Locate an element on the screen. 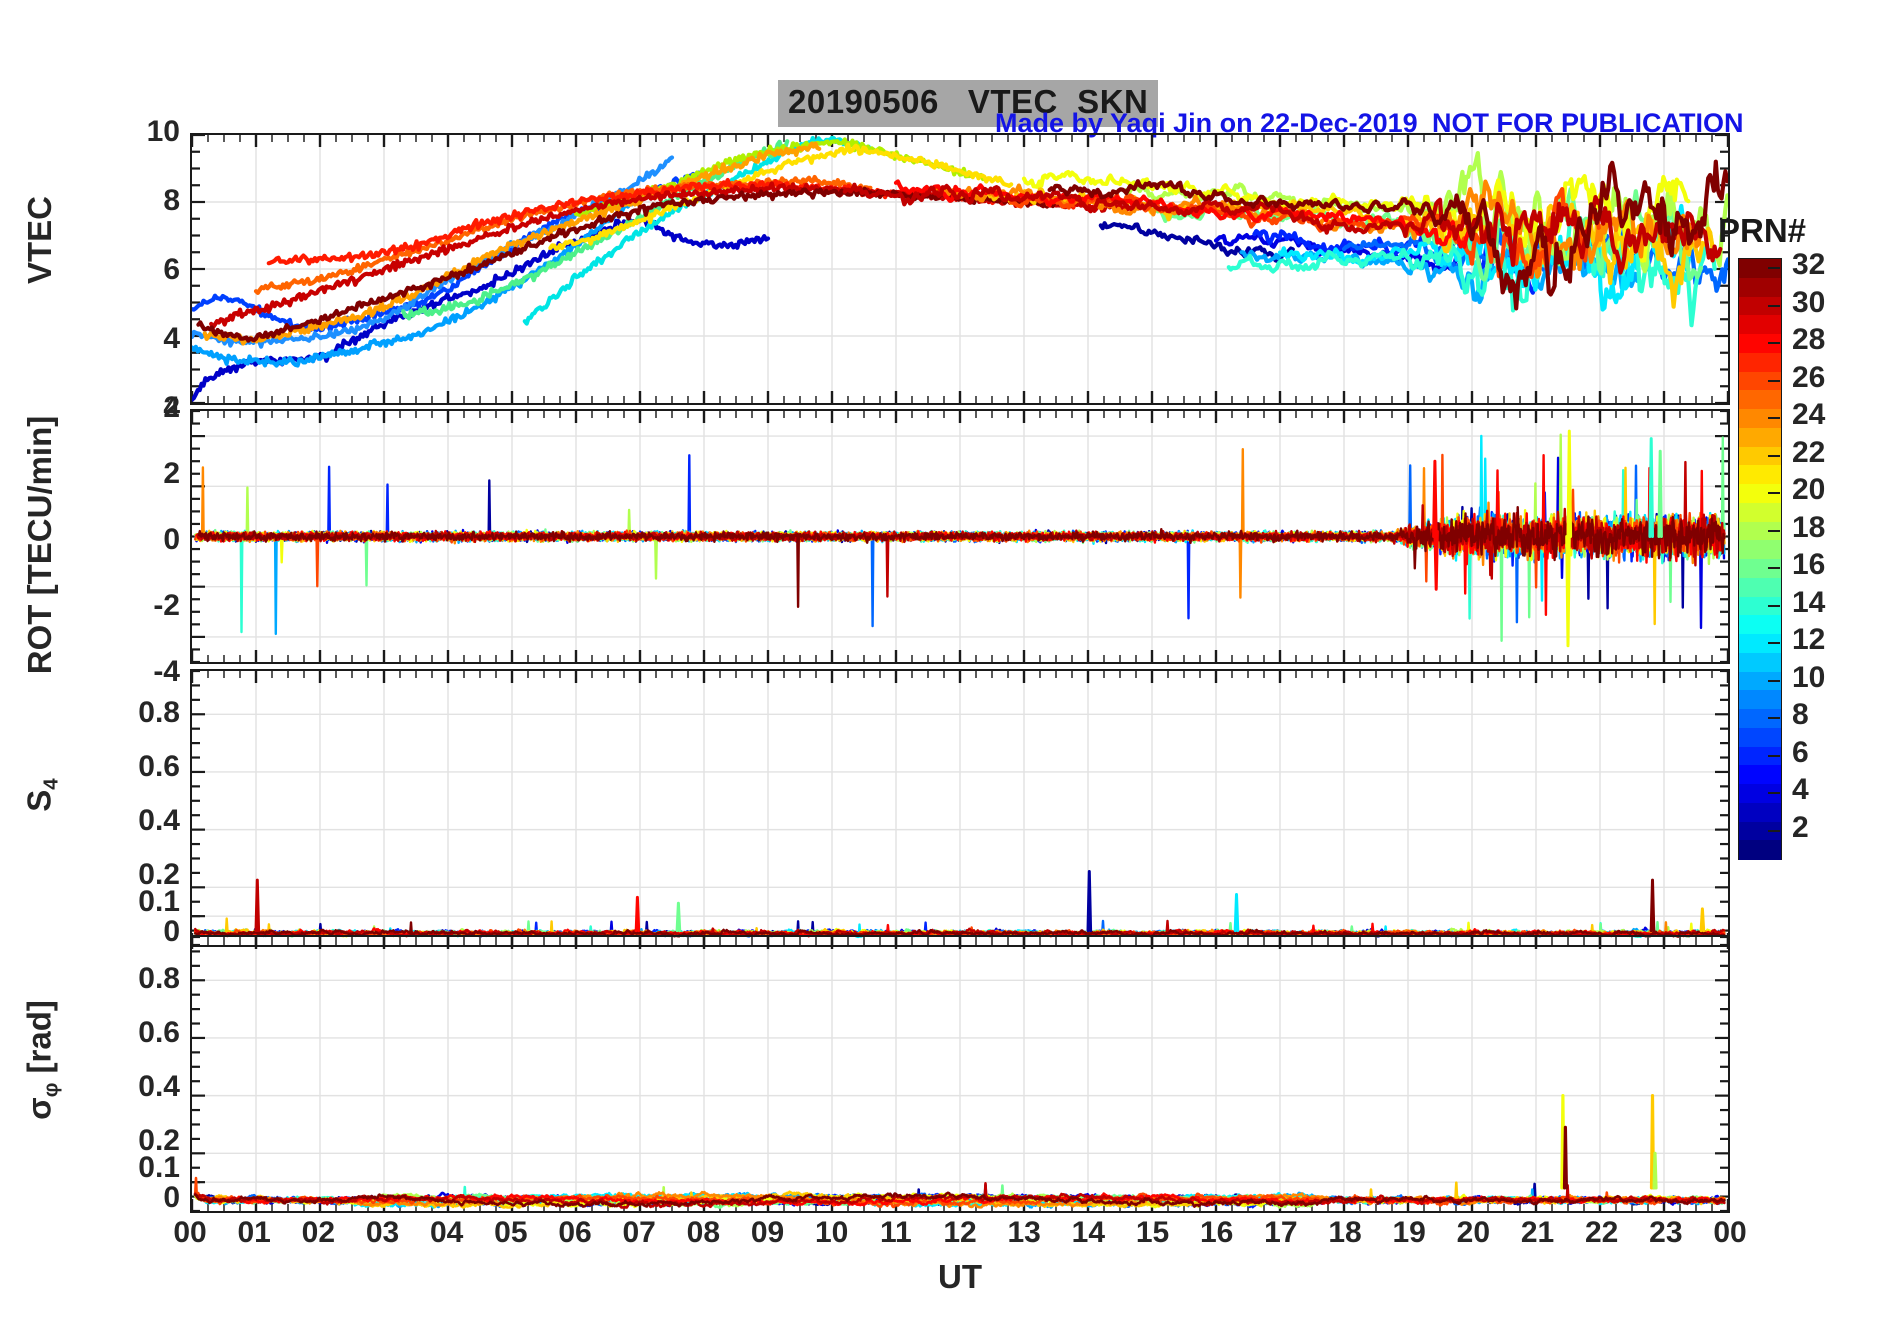 The width and height of the screenshot is (1902, 1330). x-tick-17: 17 is located at coordinates (1281, 1232).